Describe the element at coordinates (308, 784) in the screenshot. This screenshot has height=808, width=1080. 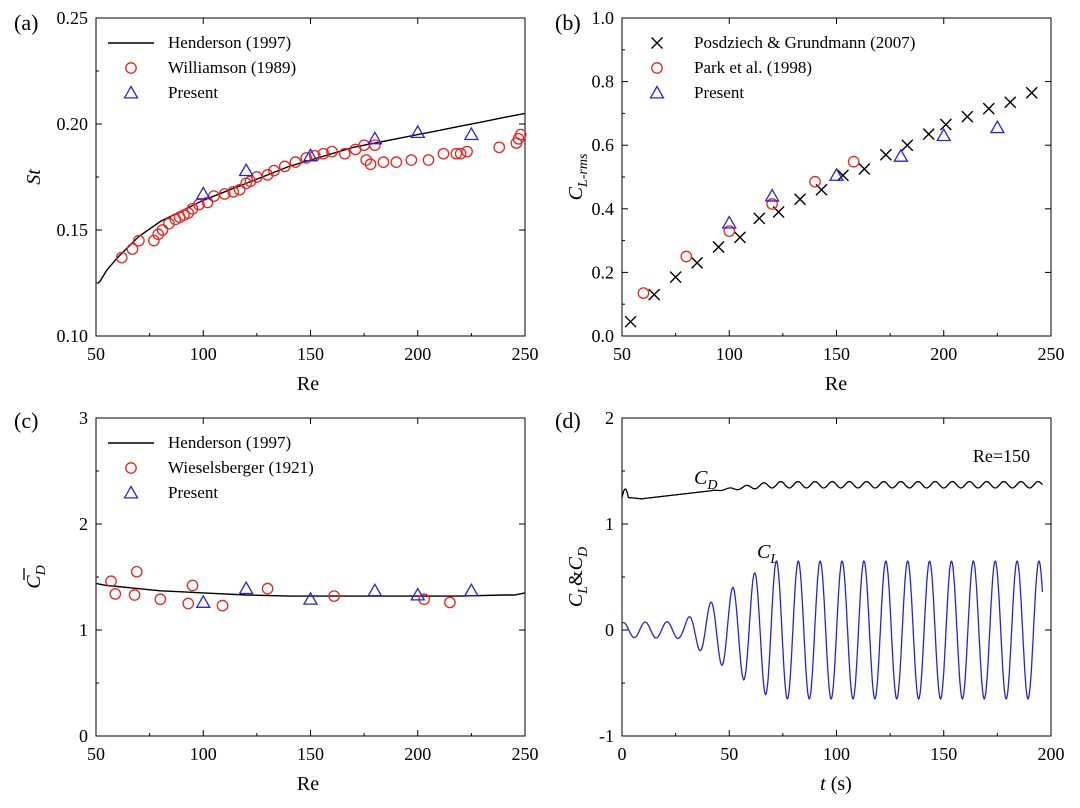
I see `panel-c-xlabel: Re` at that location.